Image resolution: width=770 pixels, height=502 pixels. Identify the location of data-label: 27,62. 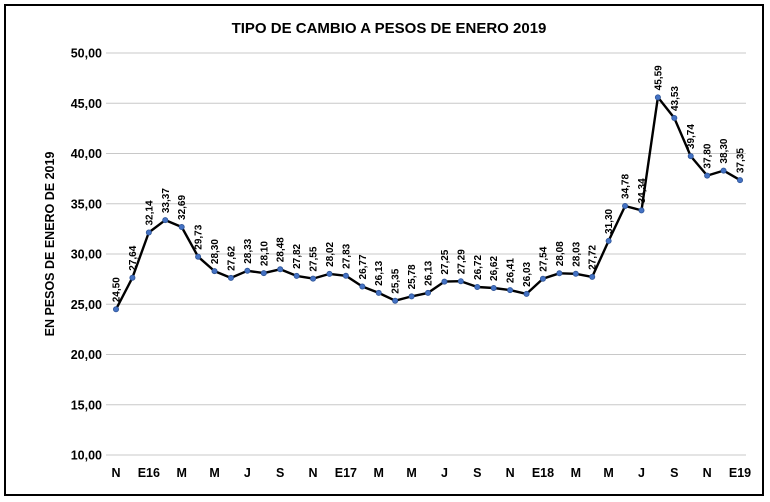
(231, 257).